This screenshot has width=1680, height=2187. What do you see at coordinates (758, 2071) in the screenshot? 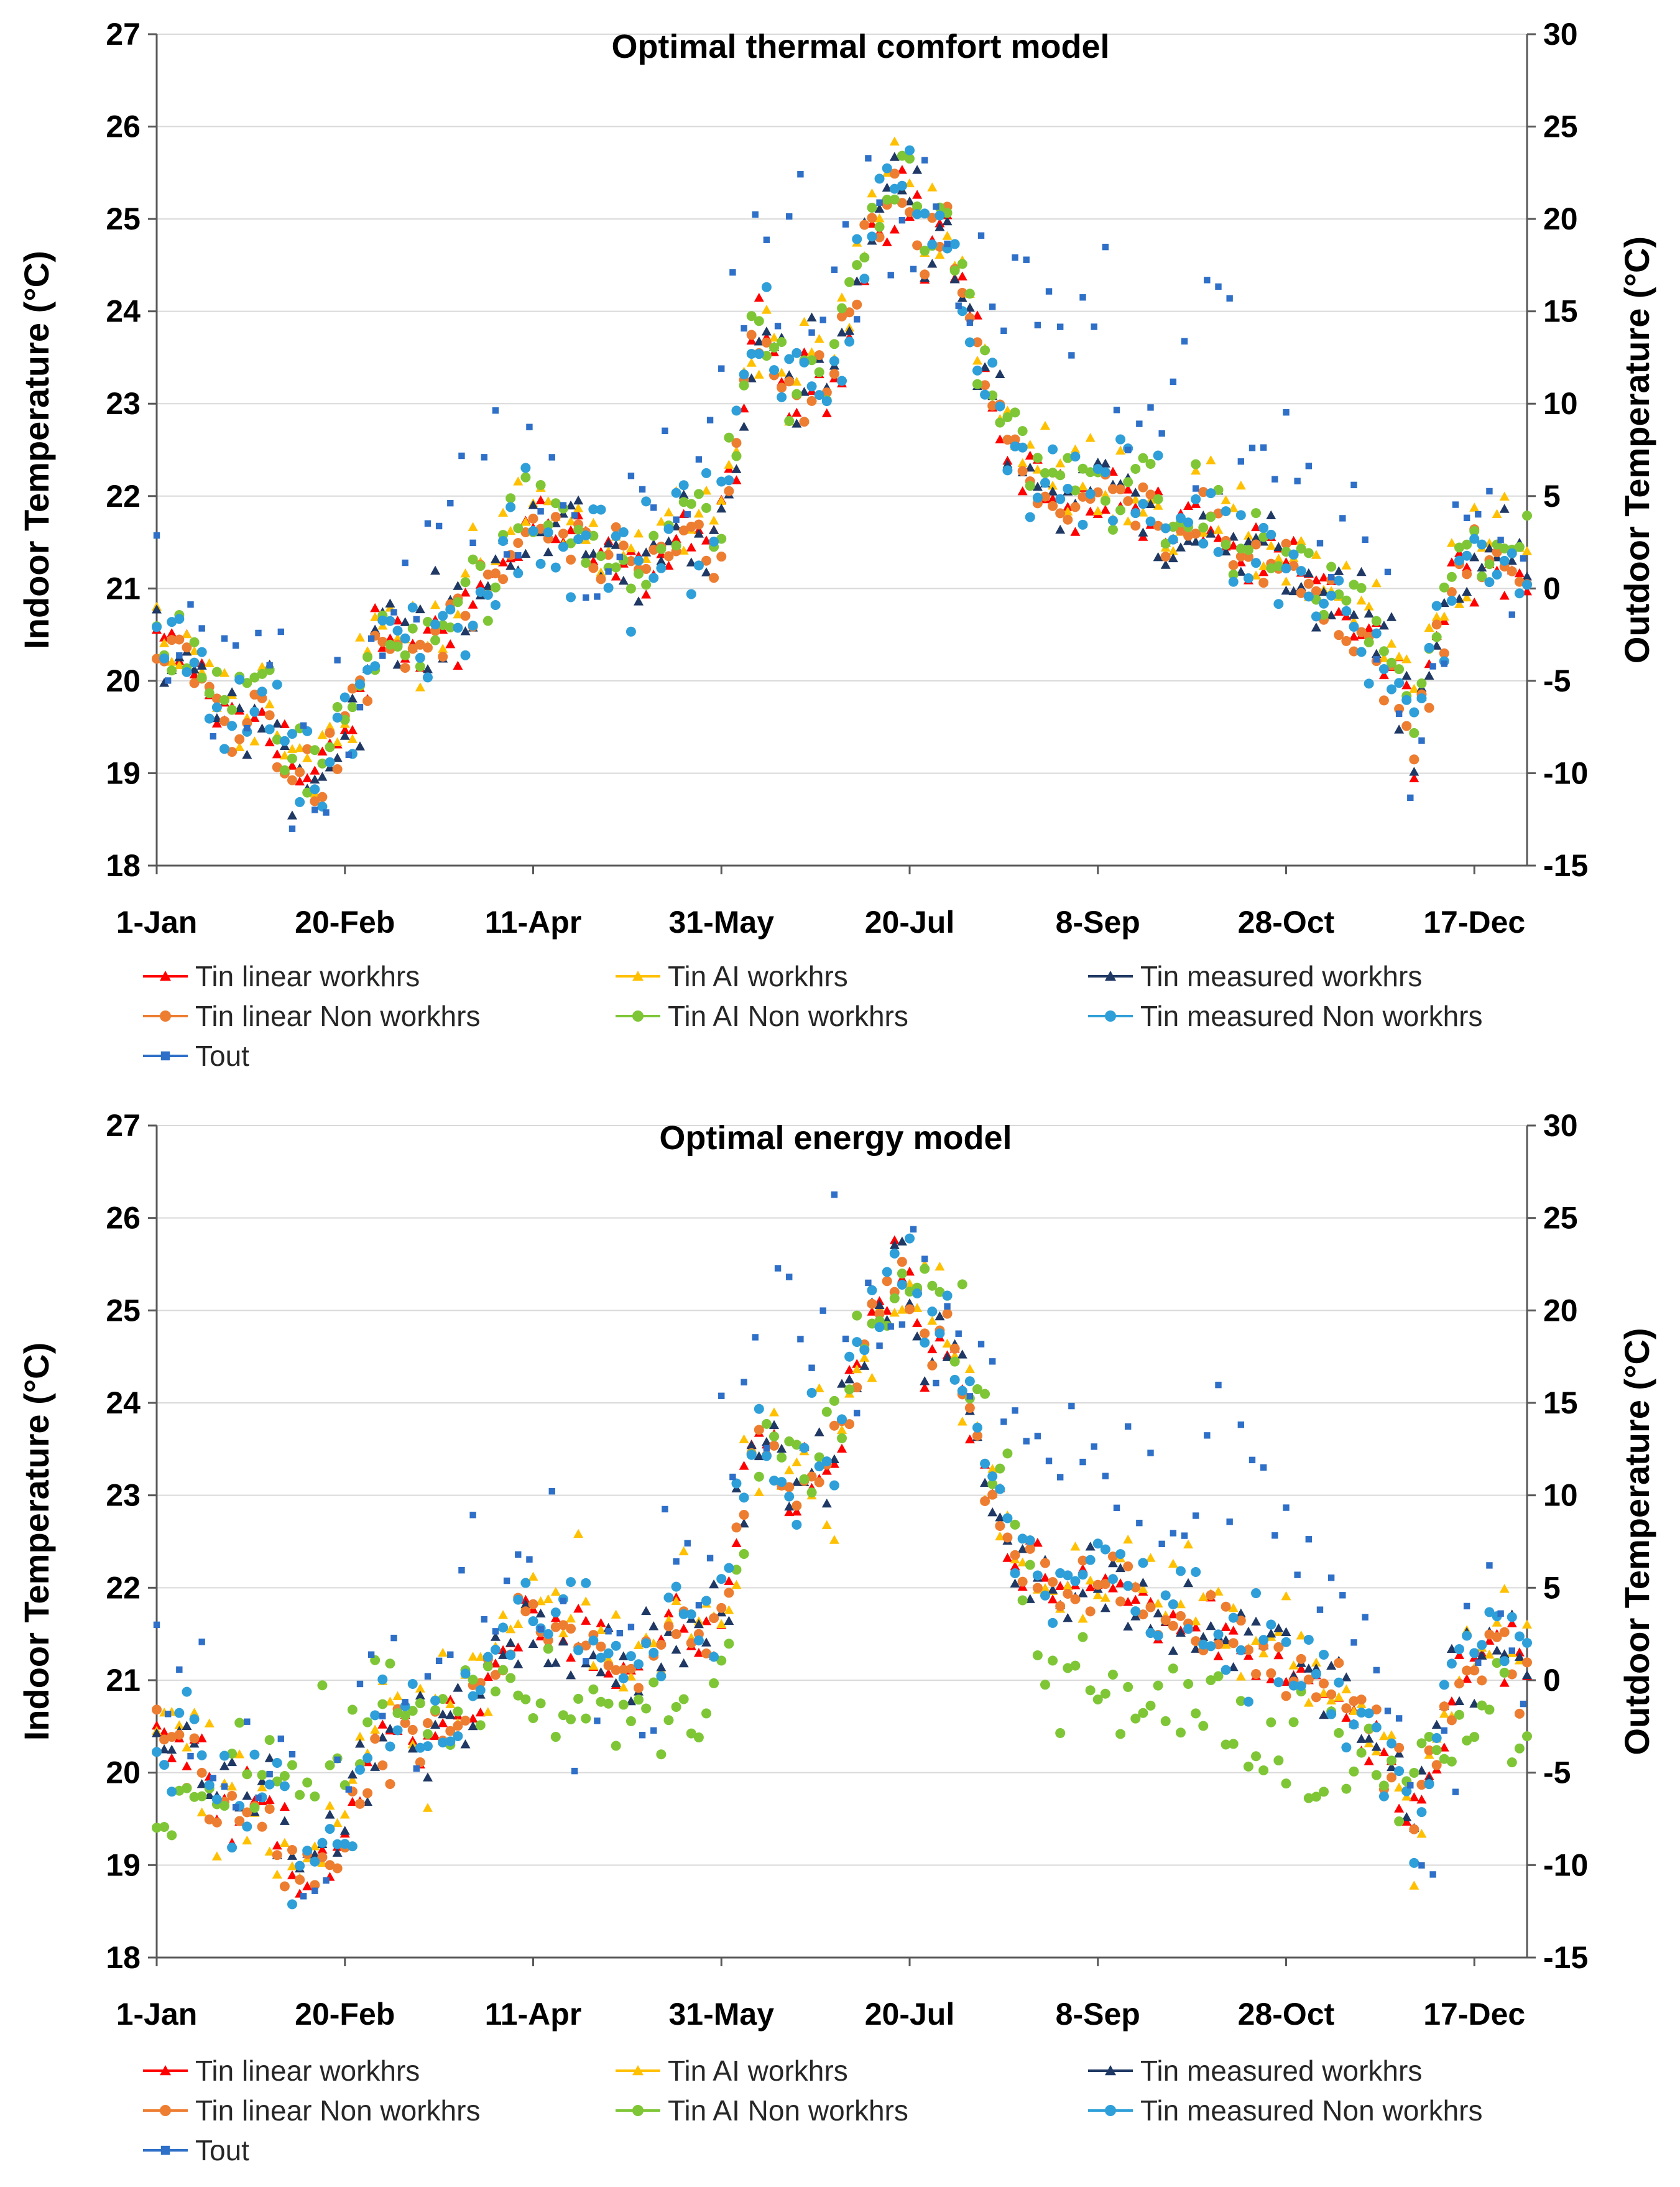
I see `legend-label: Tin AI workhrs` at bounding box center [758, 2071].